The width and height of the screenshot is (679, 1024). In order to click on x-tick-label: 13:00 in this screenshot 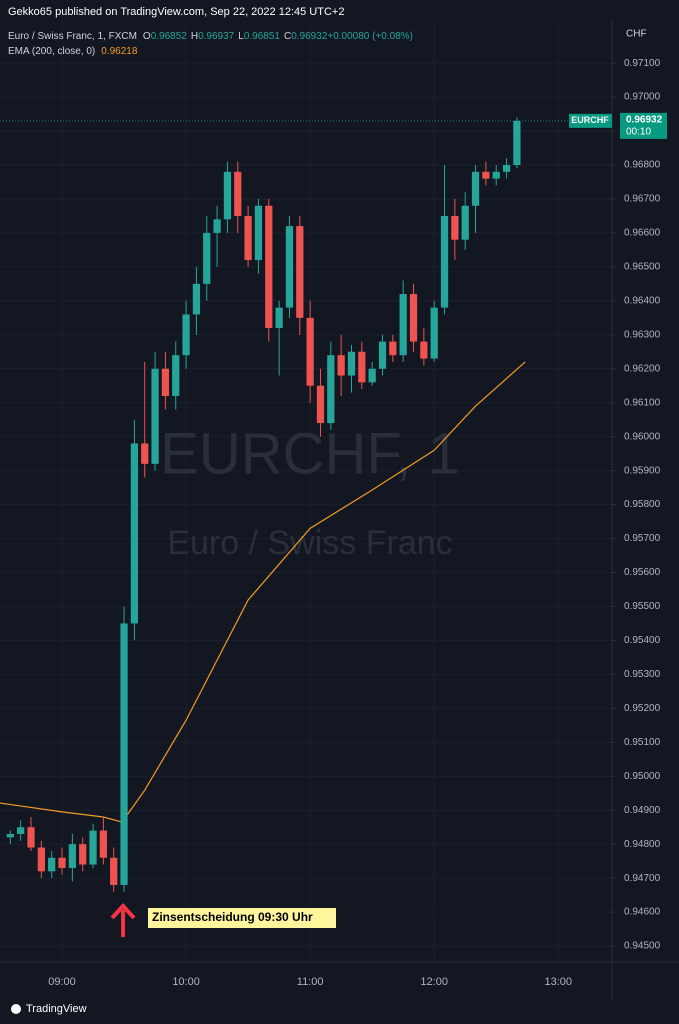, I will do `click(558, 982)`.